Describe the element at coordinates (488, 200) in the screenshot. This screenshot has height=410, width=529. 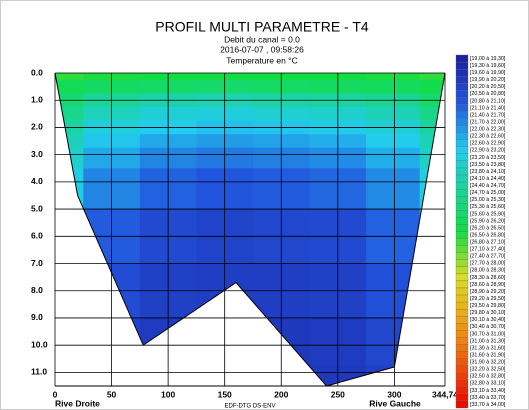
I see `legend-label: [25,00 à 25,30]` at that location.